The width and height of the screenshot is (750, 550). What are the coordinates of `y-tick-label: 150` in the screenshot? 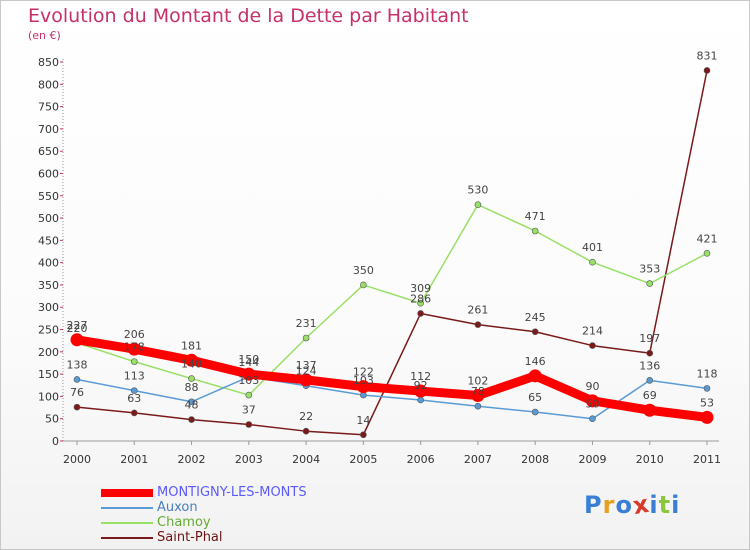 It's located at (48, 374).